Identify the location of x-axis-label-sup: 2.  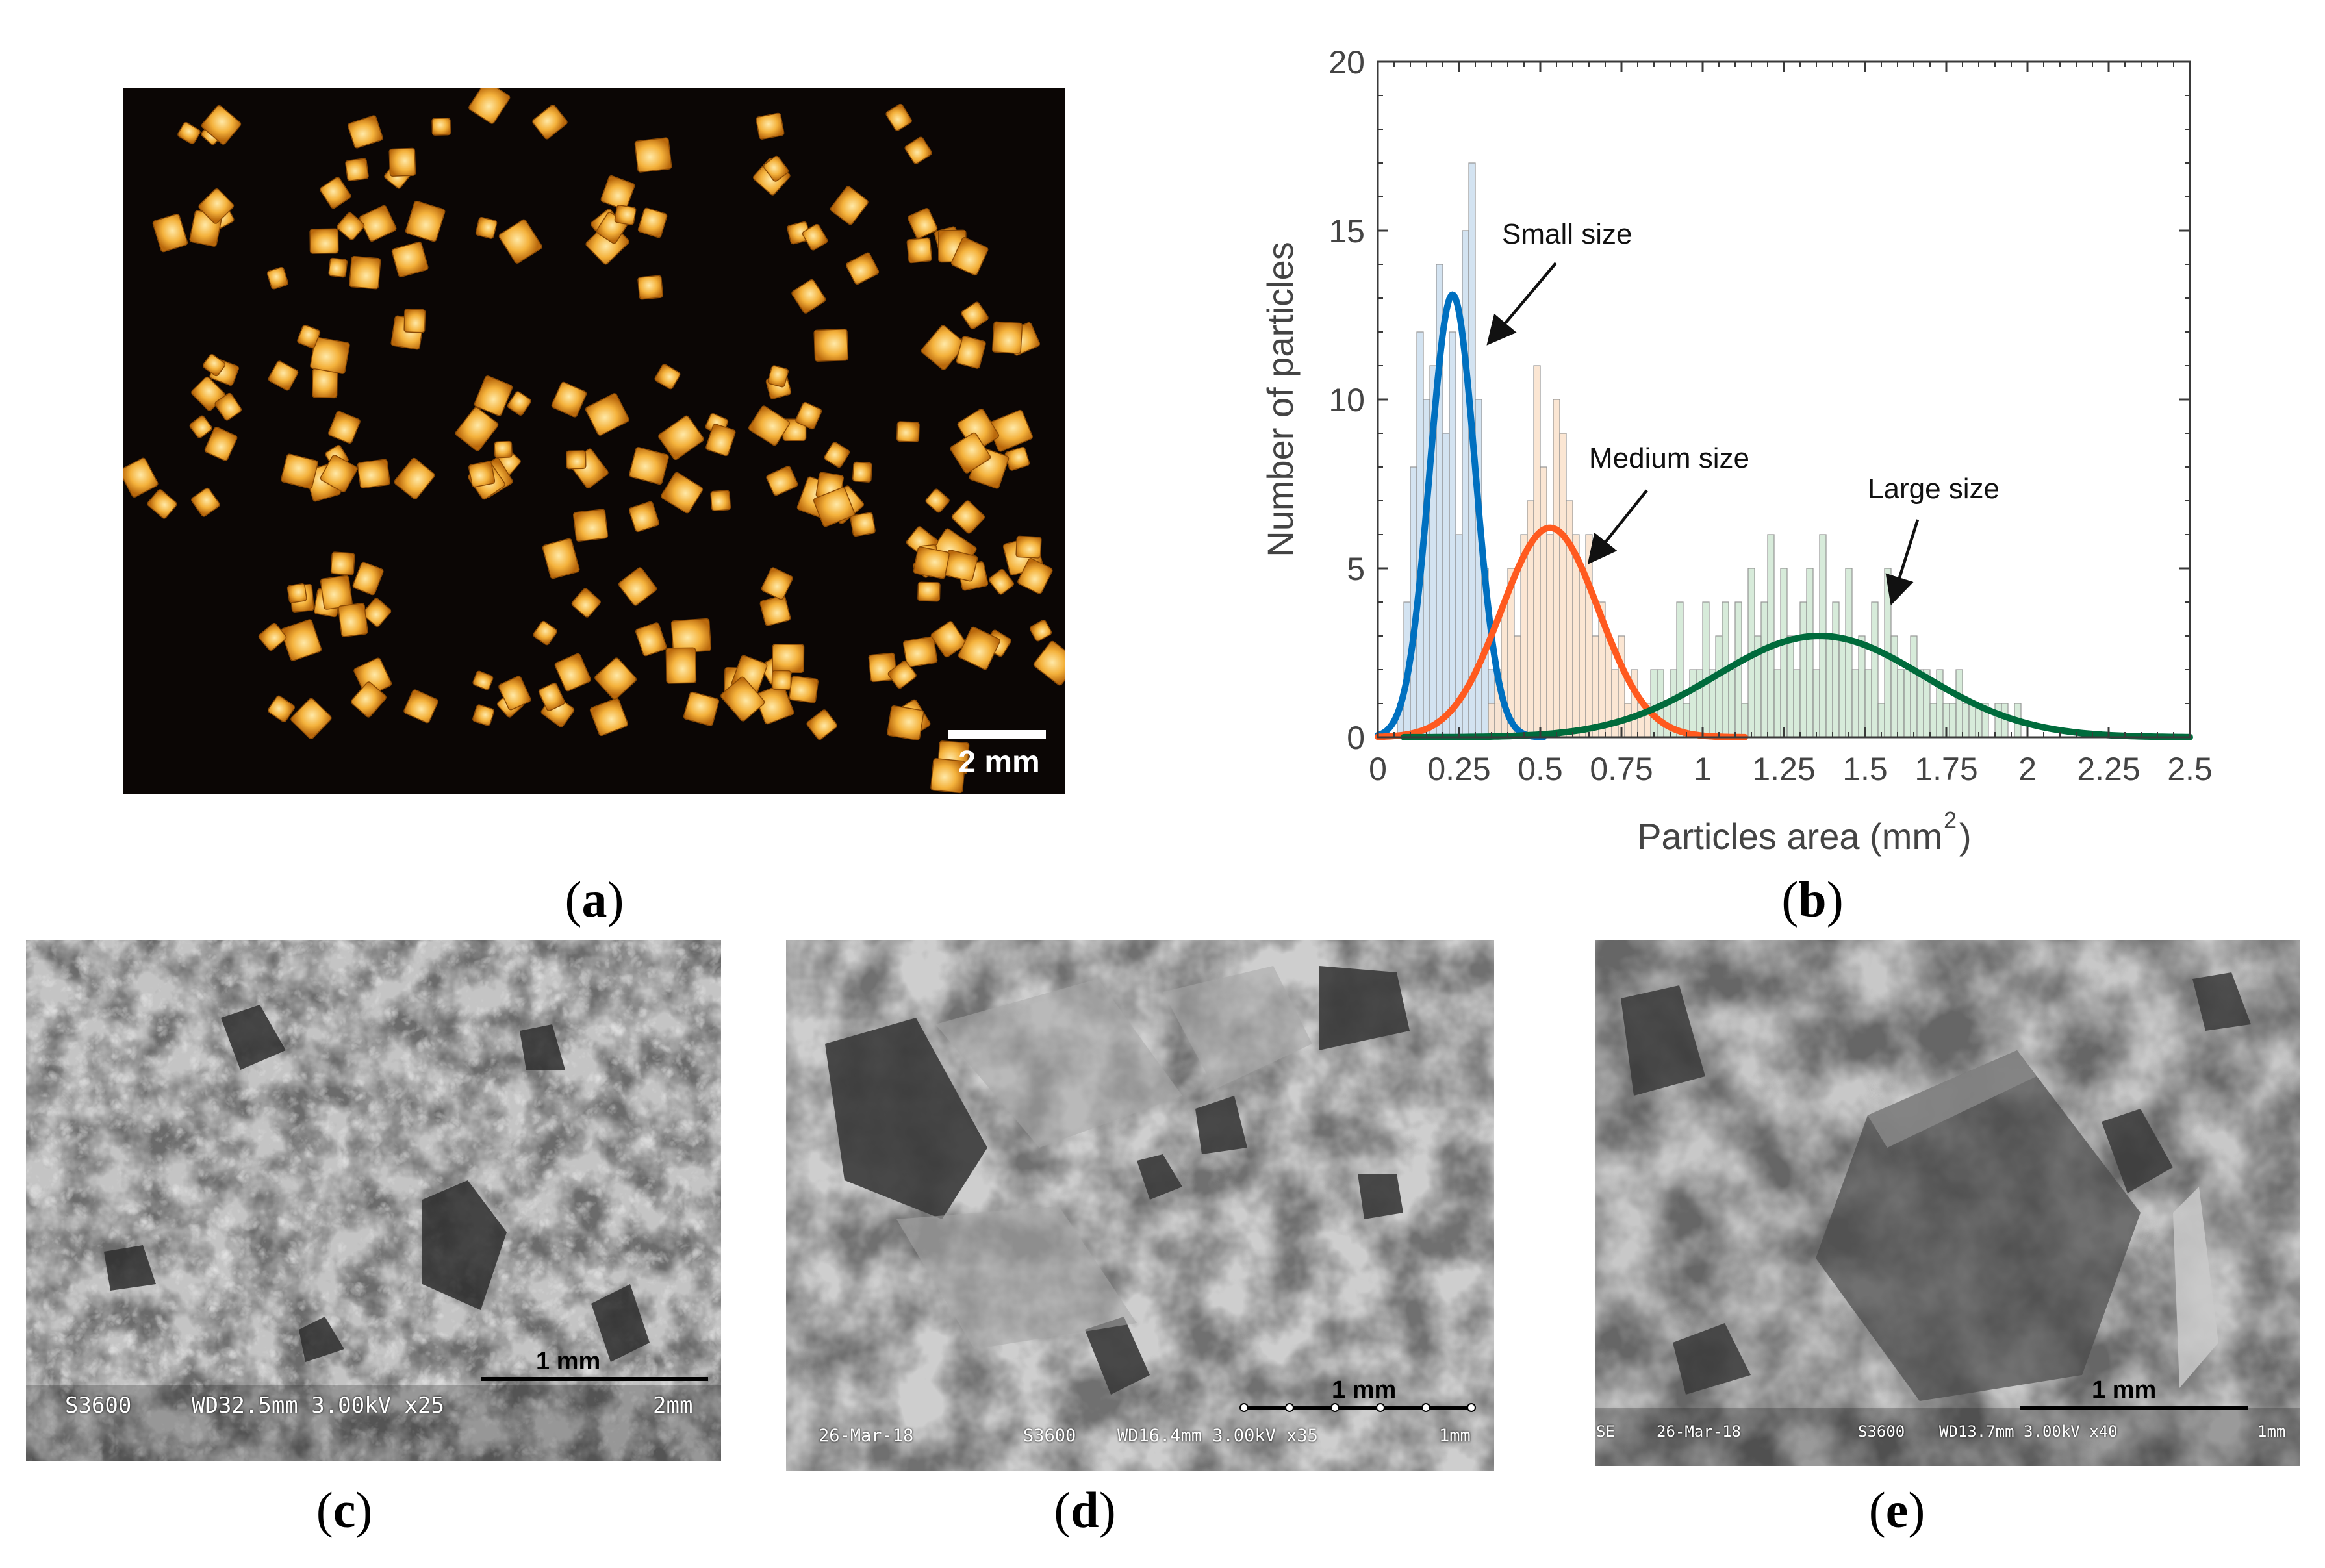
(1950, 820).